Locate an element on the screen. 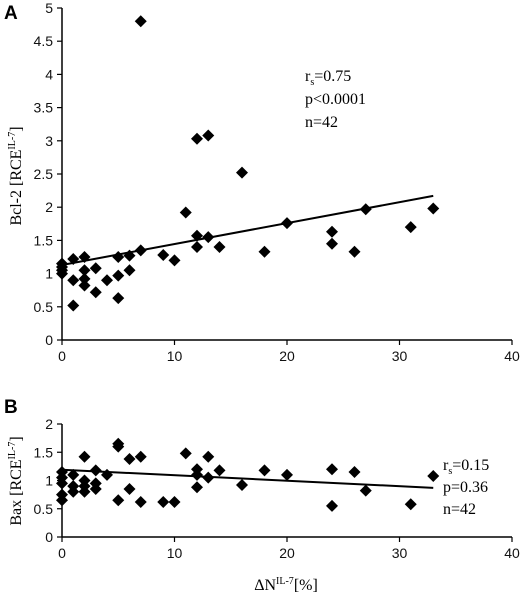  panel-b-x-tick-label: 40 is located at coordinates (512, 553).